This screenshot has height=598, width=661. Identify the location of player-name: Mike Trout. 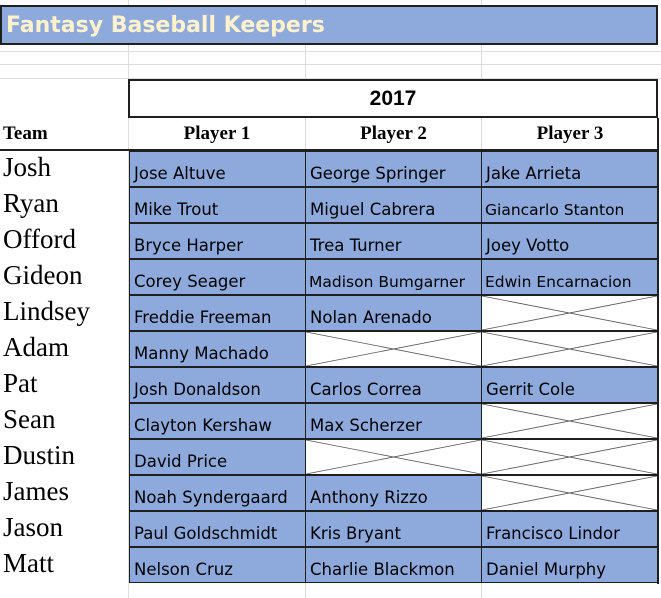
(176, 209).